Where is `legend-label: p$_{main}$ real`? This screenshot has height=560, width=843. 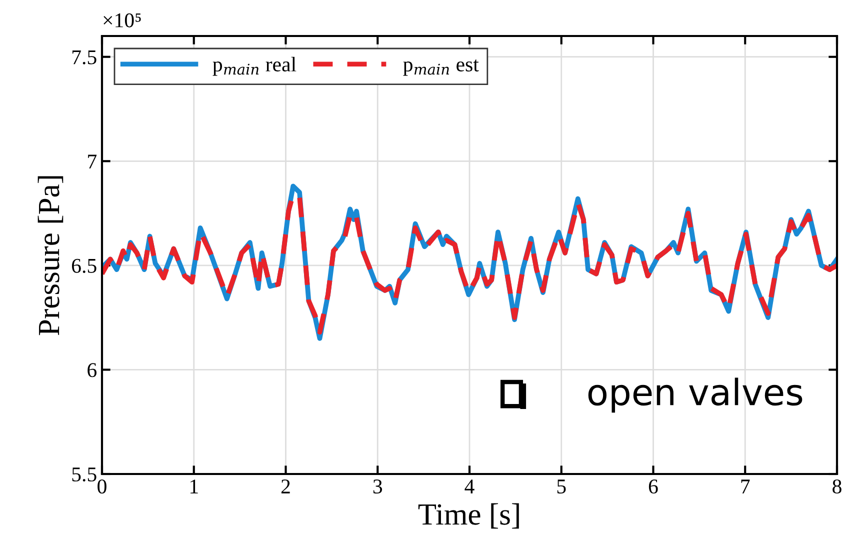 legend-label: p$_{main}$ real is located at coordinates (254, 66).